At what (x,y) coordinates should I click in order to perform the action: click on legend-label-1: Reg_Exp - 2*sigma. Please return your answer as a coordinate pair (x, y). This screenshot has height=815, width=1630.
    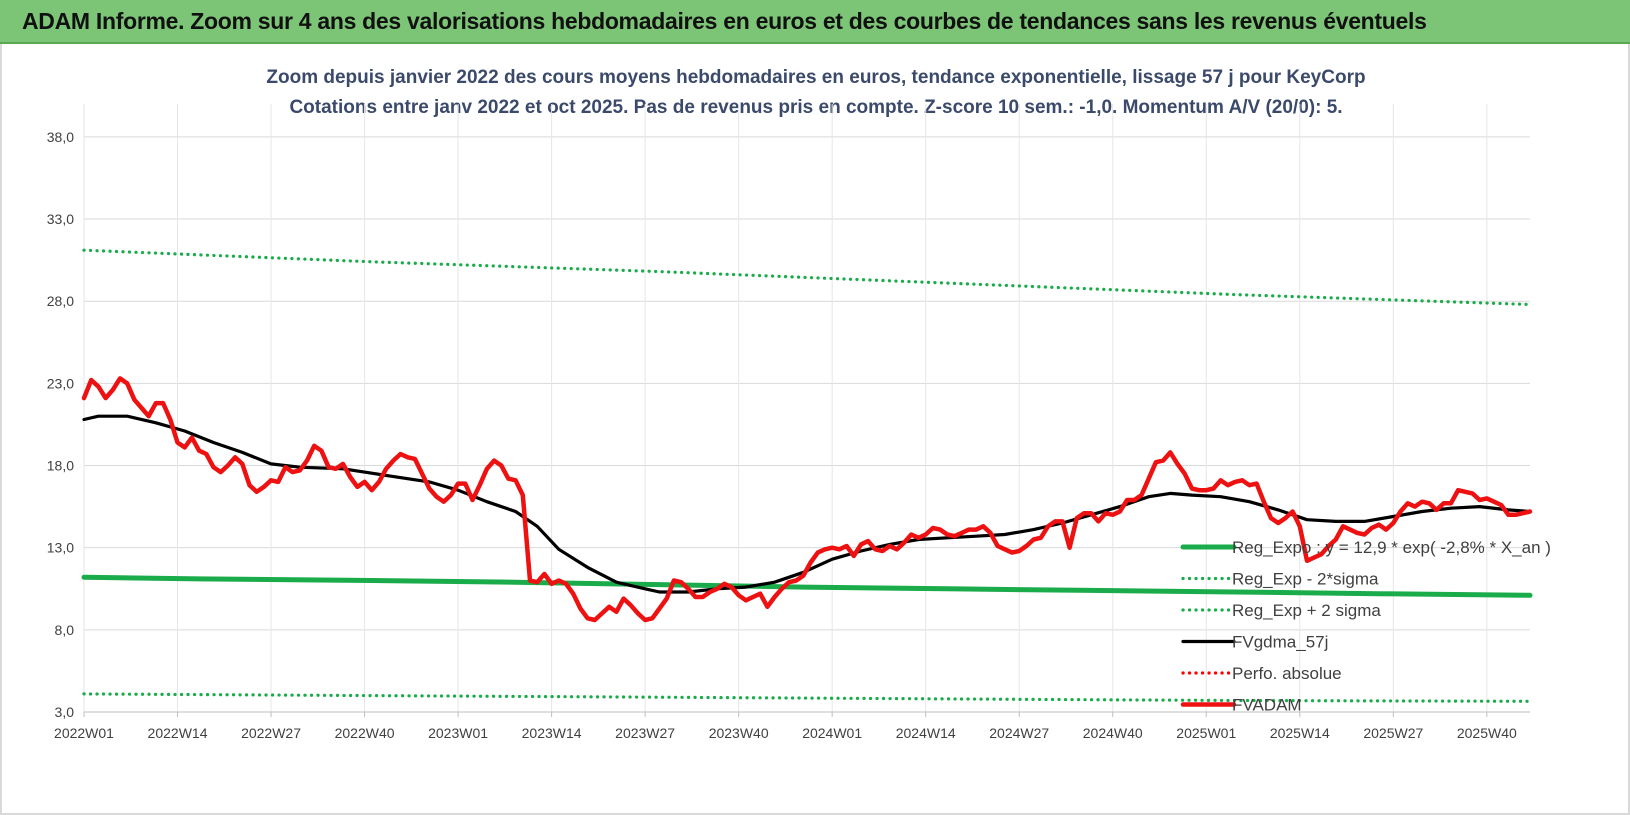
    Looking at the image, I should click on (1305, 579).